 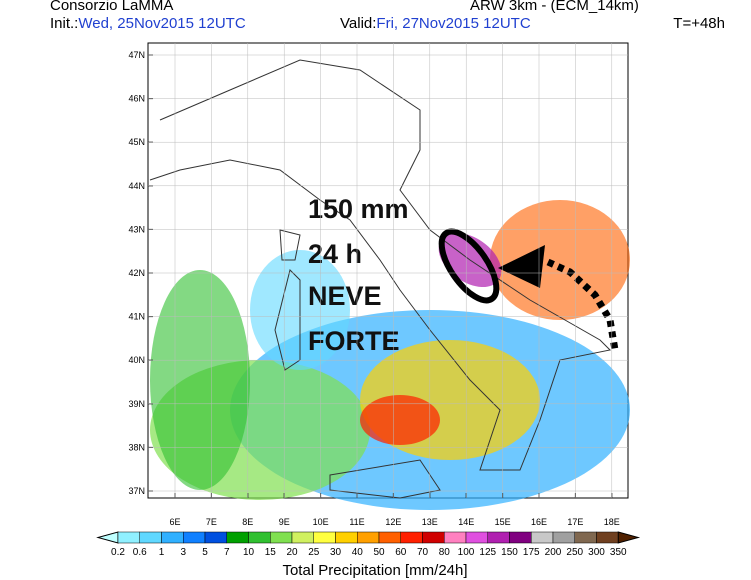 I want to click on colorbar-label: 70, so click(x=423, y=552).